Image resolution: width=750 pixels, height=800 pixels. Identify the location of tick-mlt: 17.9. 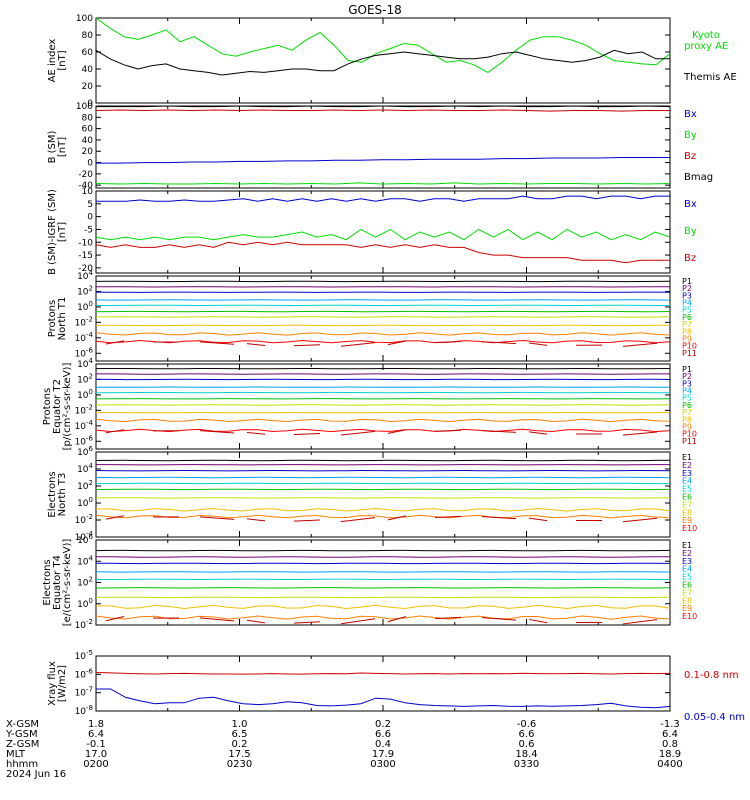
(383, 754).